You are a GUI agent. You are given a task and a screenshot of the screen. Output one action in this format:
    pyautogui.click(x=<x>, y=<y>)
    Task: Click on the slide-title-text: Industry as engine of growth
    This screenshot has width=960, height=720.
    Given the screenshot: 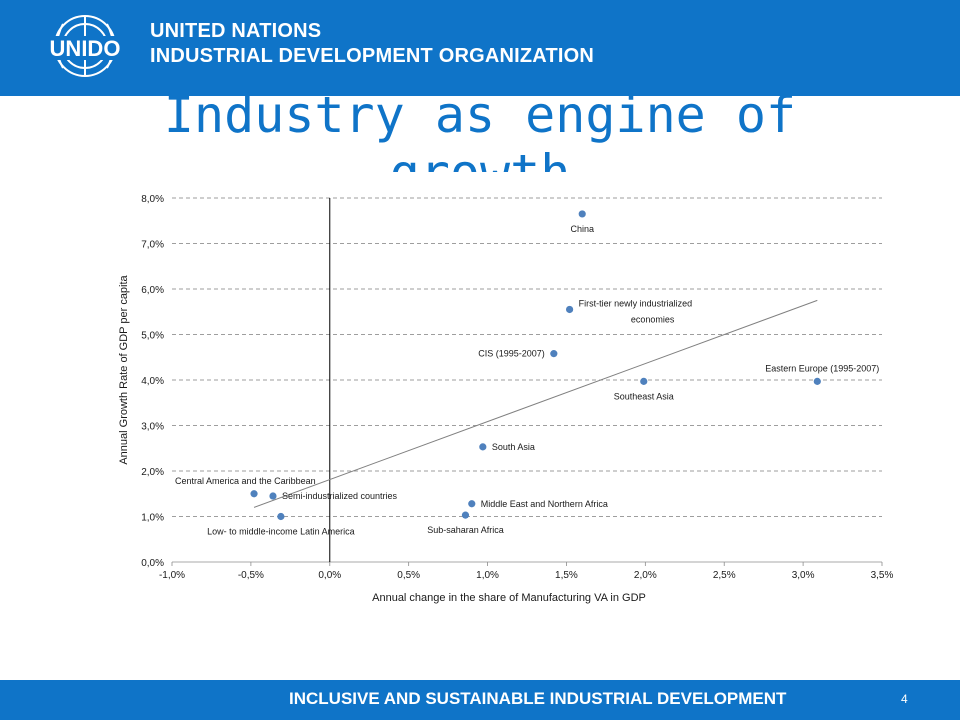 What is the action you would take?
    pyautogui.click(x=480, y=129)
    